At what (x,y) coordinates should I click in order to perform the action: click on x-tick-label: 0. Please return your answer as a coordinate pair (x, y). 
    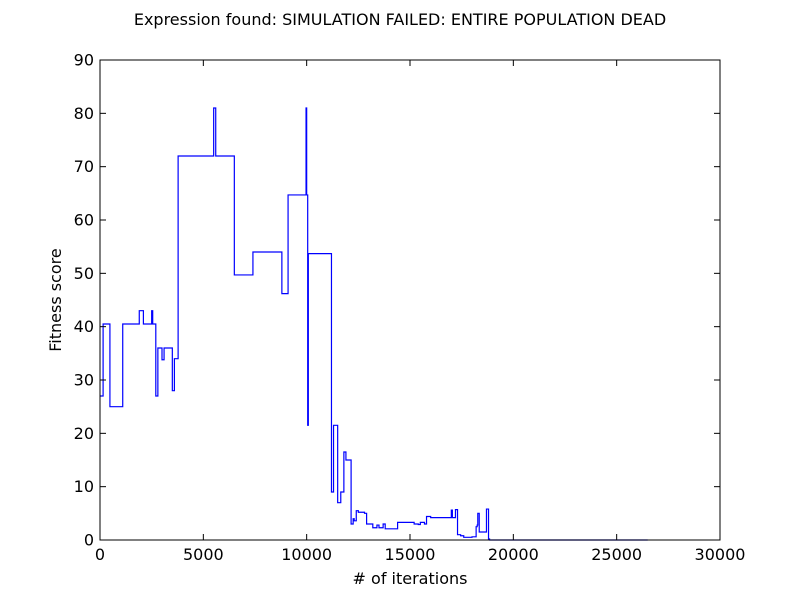
    Looking at the image, I should click on (100, 554).